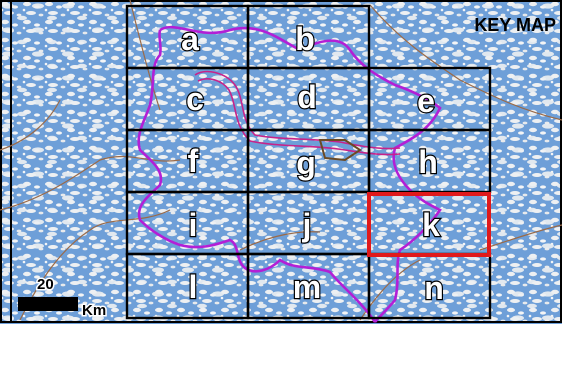 This screenshot has height=370, width=562. What do you see at coordinates (193, 225) in the screenshot?
I see `grid-label-i: i` at bounding box center [193, 225].